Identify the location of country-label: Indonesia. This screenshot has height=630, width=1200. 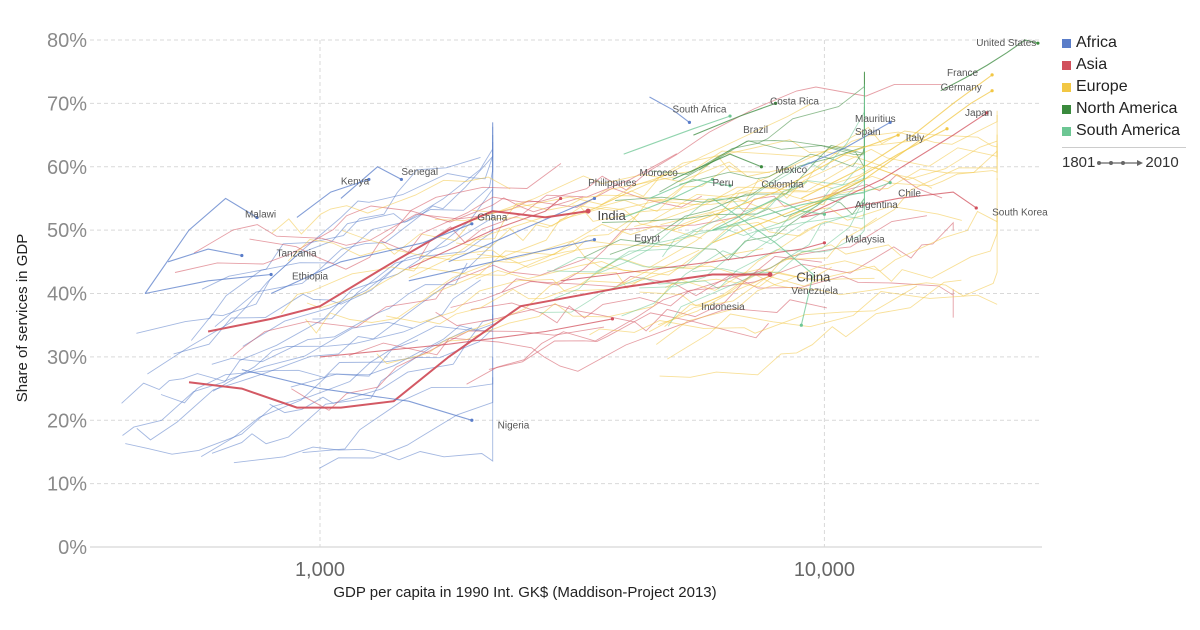
(723, 307).